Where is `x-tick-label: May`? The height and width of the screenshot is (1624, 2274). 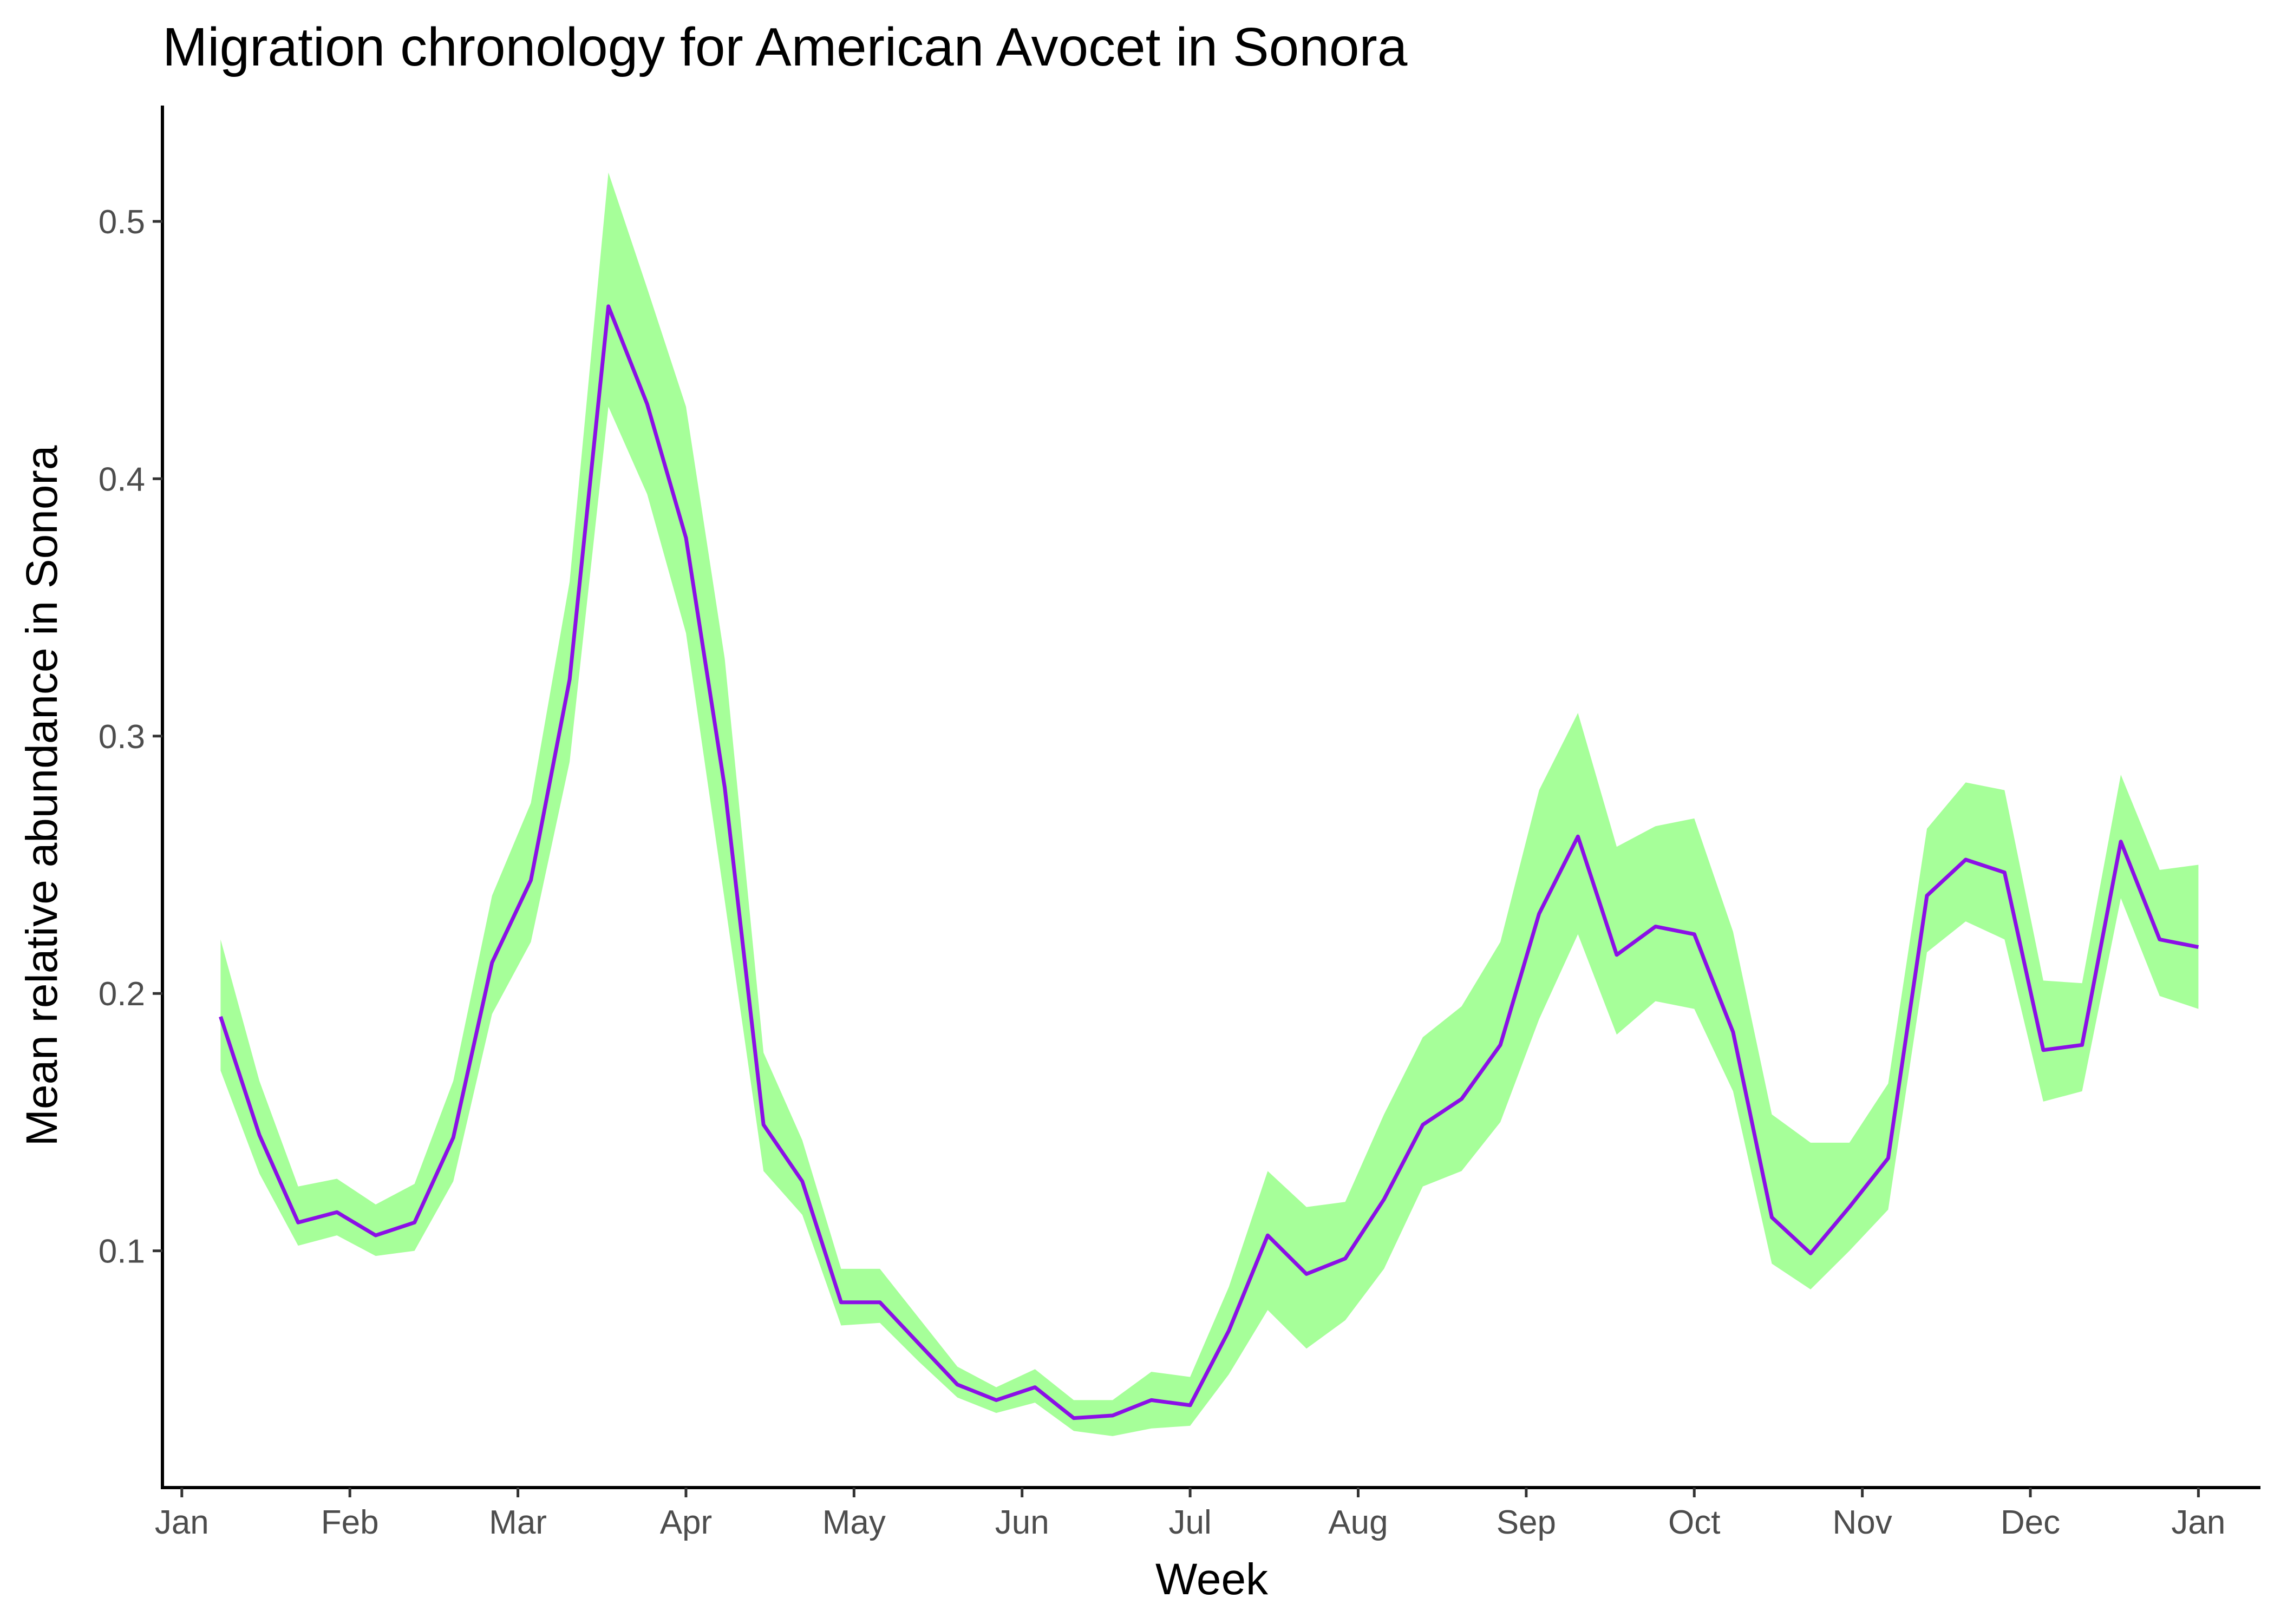 x-tick-label: May is located at coordinates (854, 1522).